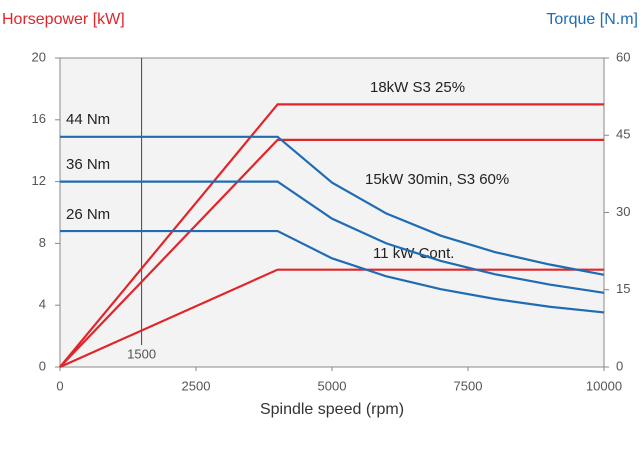  What do you see at coordinates (42, 365) in the screenshot?
I see `y-tick-label: 0` at bounding box center [42, 365].